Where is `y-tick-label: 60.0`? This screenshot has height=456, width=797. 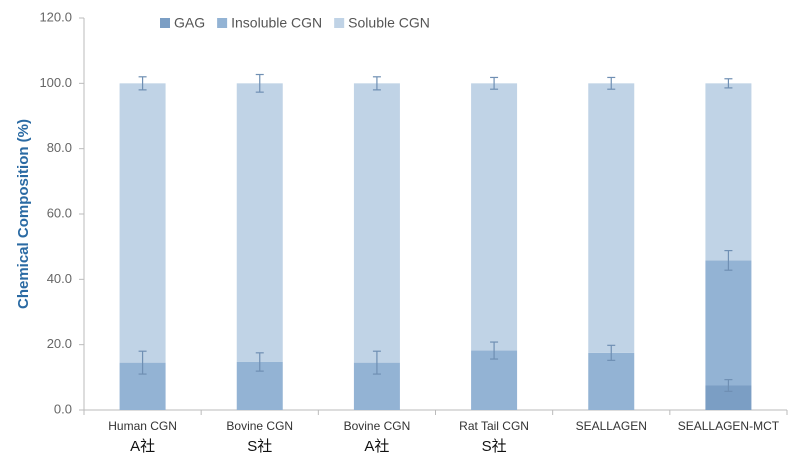 y-tick-label: 60.0 is located at coordinates (59, 212).